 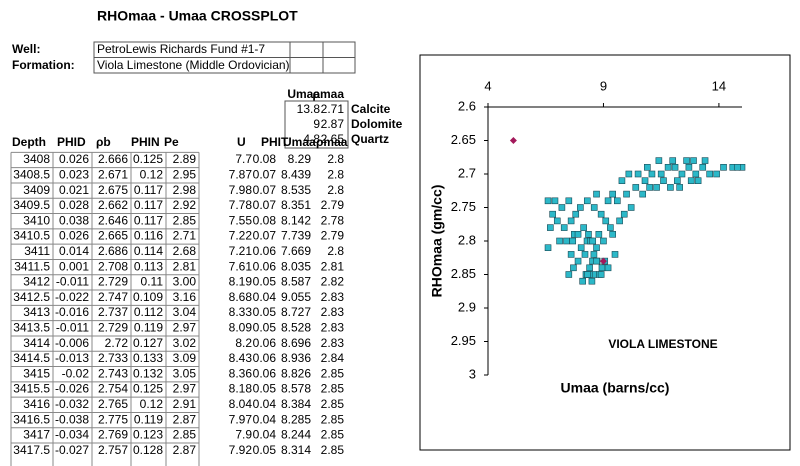 I want to click on cell: 8.04, so click(x=241, y=404).